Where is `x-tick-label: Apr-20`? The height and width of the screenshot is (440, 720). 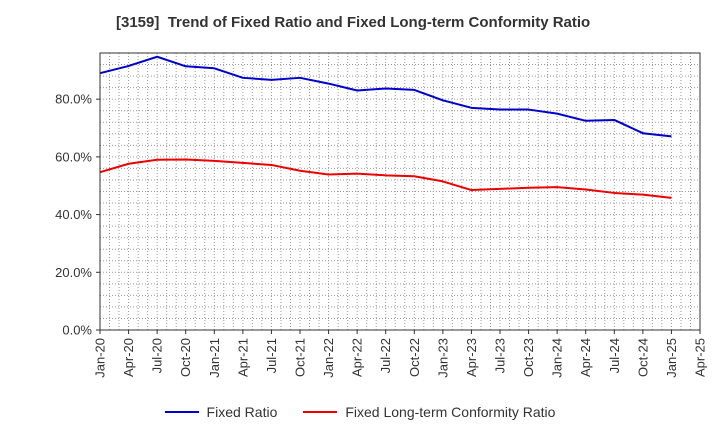 x-tick-label: Apr-20 is located at coordinates (128, 357).